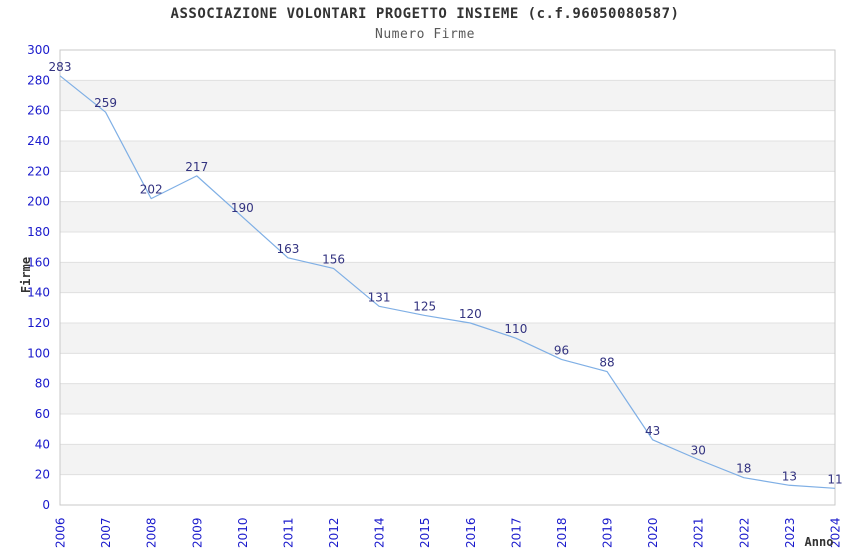  I want to click on y-tick-label: 300, so click(38, 50).